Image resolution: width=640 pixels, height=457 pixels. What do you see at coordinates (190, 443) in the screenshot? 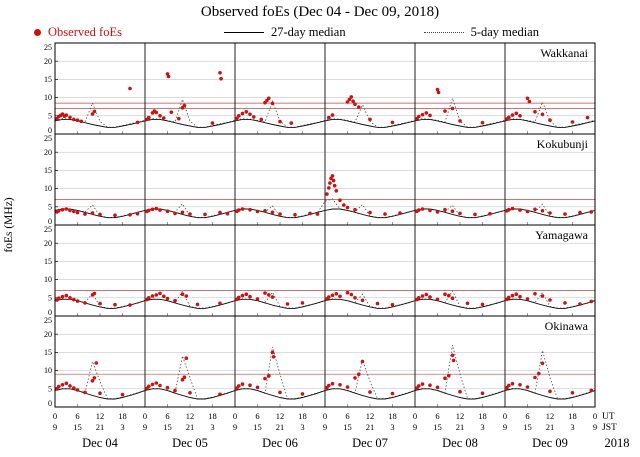
I see `date-label: Dec 05` at bounding box center [190, 443].